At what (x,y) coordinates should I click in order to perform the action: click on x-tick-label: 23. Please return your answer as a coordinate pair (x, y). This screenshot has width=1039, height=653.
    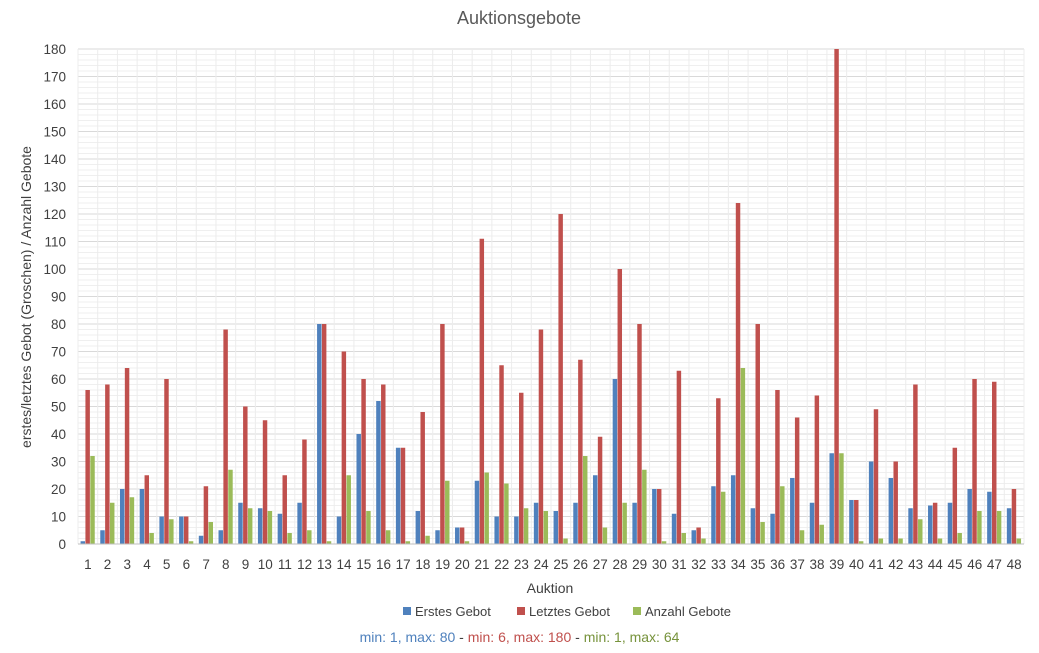
    Looking at the image, I should click on (521, 564).